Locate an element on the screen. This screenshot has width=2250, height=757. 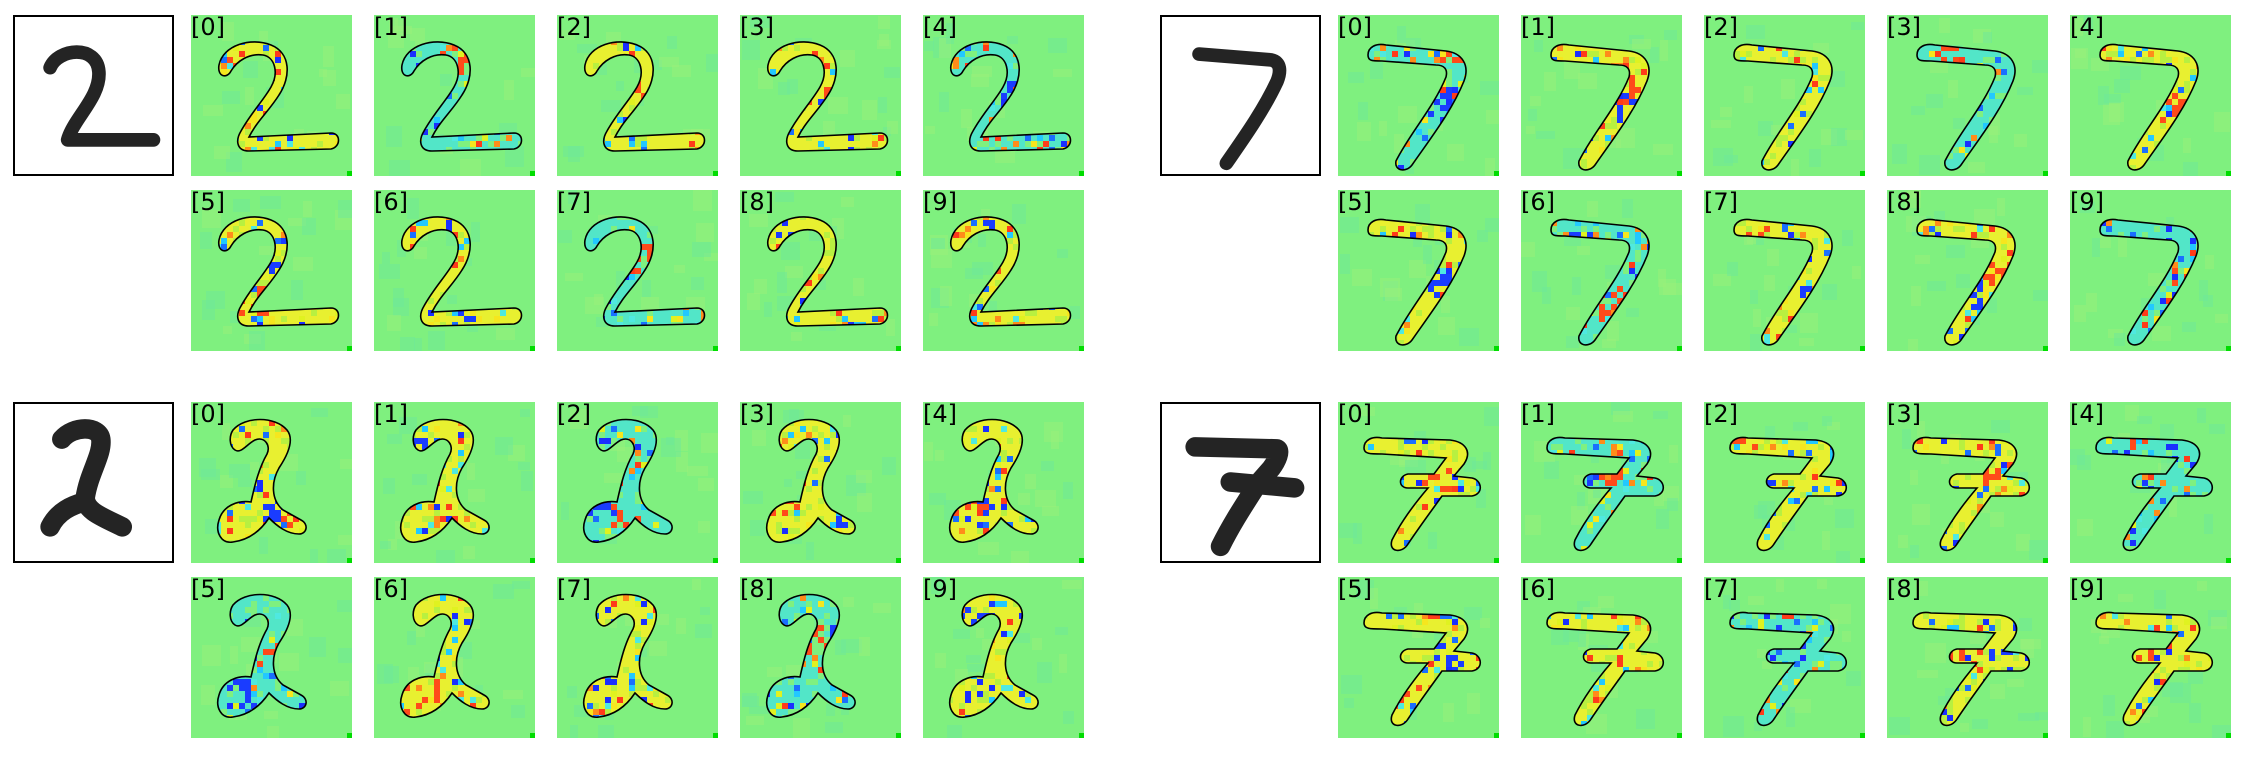
heatmap-tile: [8] is located at coordinates (1967, 270).